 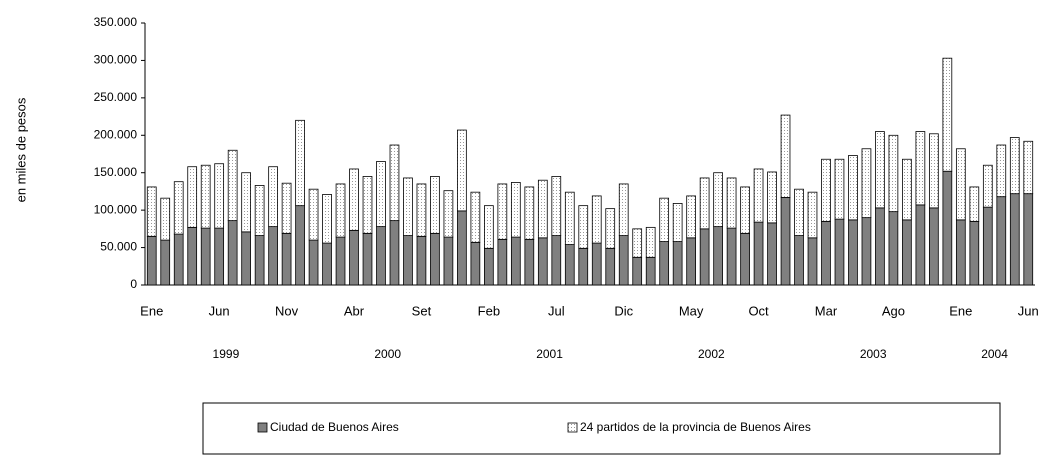 I want to click on legend-box, so click(x=601, y=428).